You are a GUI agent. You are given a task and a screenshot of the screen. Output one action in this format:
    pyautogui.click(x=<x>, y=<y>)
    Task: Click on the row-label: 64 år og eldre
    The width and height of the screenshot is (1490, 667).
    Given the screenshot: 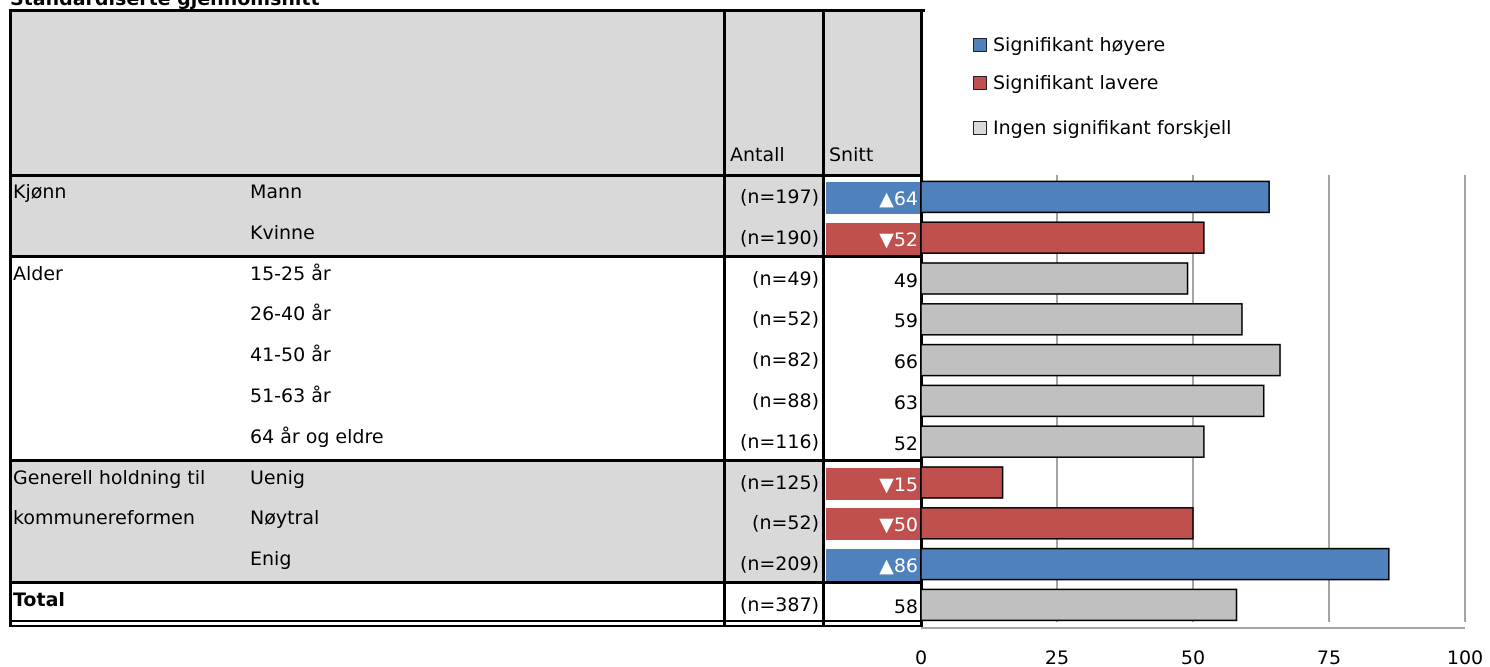 What is the action you would take?
    pyautogui.click(x=317, y=436)
    